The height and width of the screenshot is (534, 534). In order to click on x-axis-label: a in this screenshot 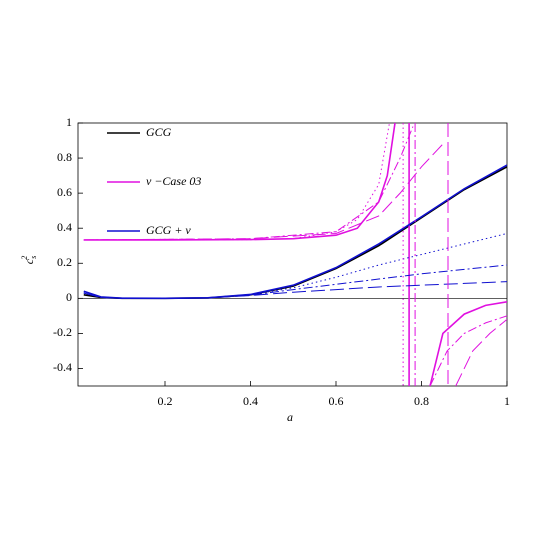, I will do `click(290, 417)`.